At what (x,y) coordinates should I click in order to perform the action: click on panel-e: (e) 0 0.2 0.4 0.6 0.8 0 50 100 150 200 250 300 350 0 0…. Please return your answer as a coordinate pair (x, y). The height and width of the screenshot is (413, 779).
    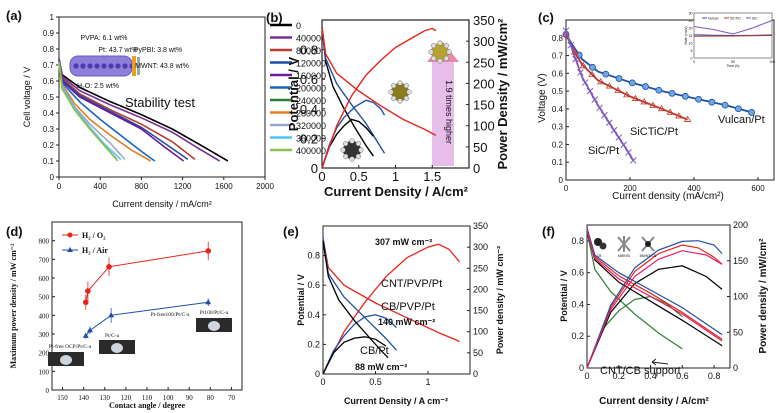
    Looking at the image, I should click on (394, 313).